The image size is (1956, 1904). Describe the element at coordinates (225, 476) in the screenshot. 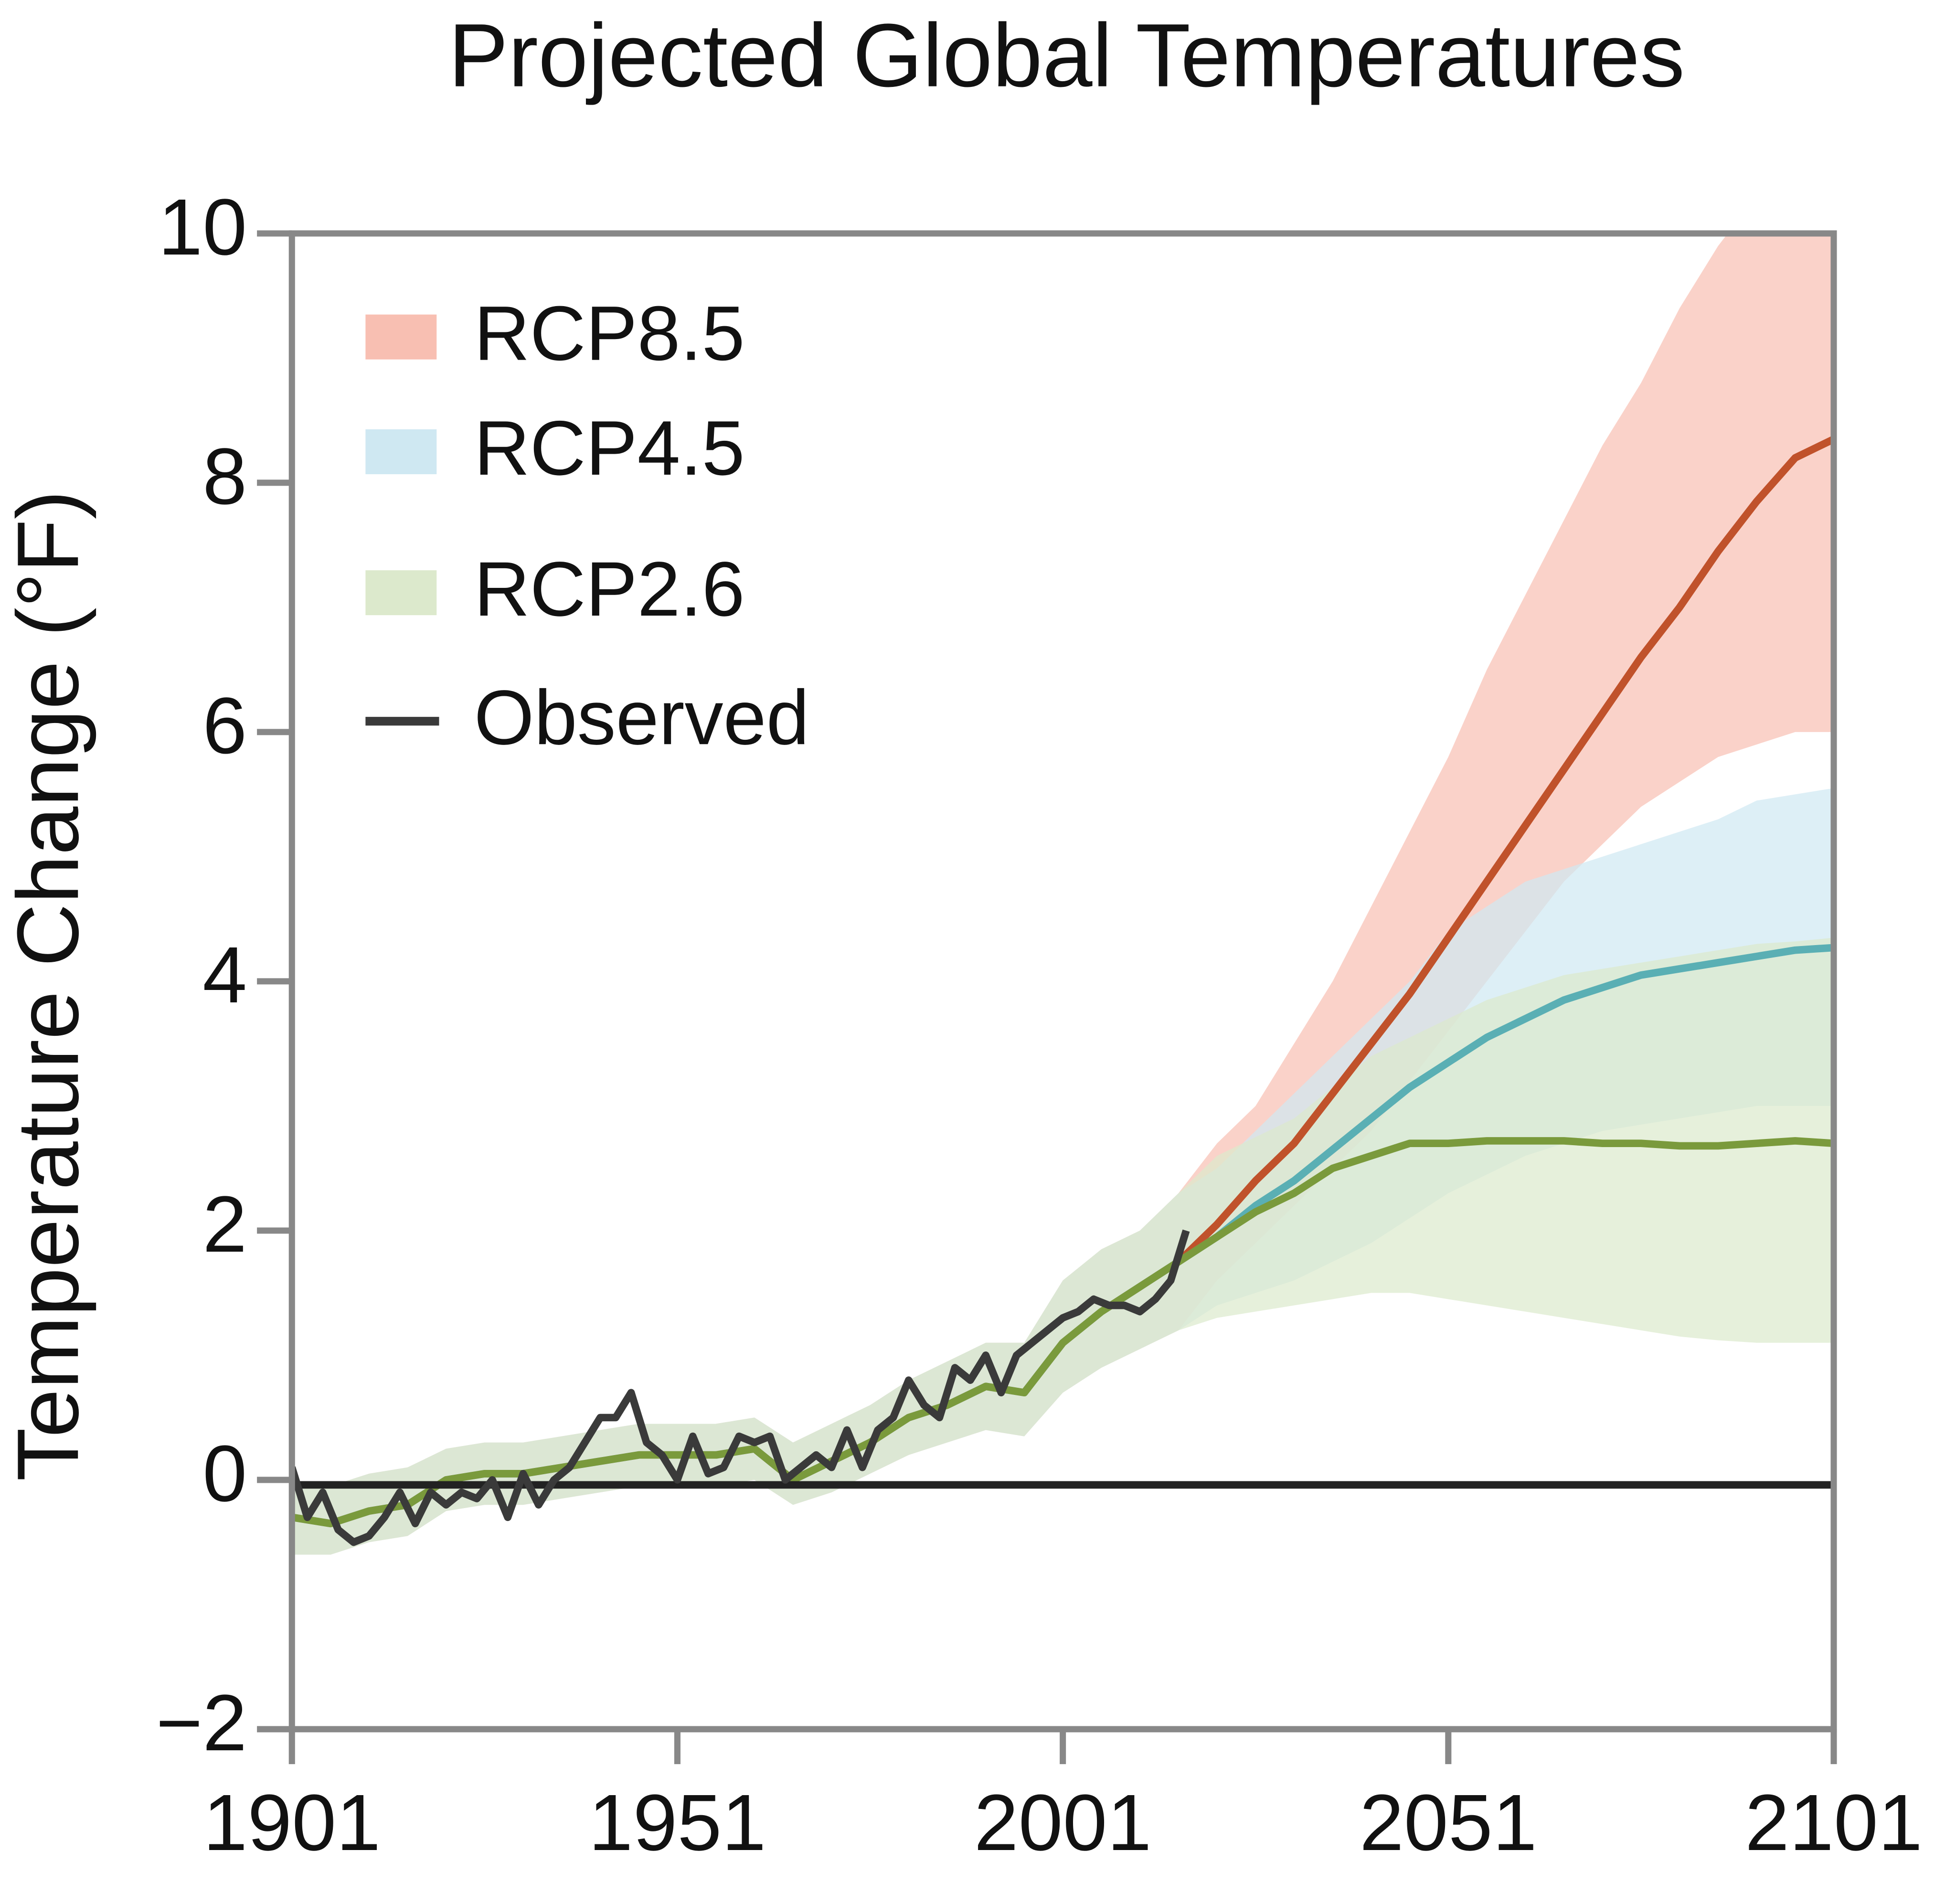

I see `y-tick-label: 8` at that location.